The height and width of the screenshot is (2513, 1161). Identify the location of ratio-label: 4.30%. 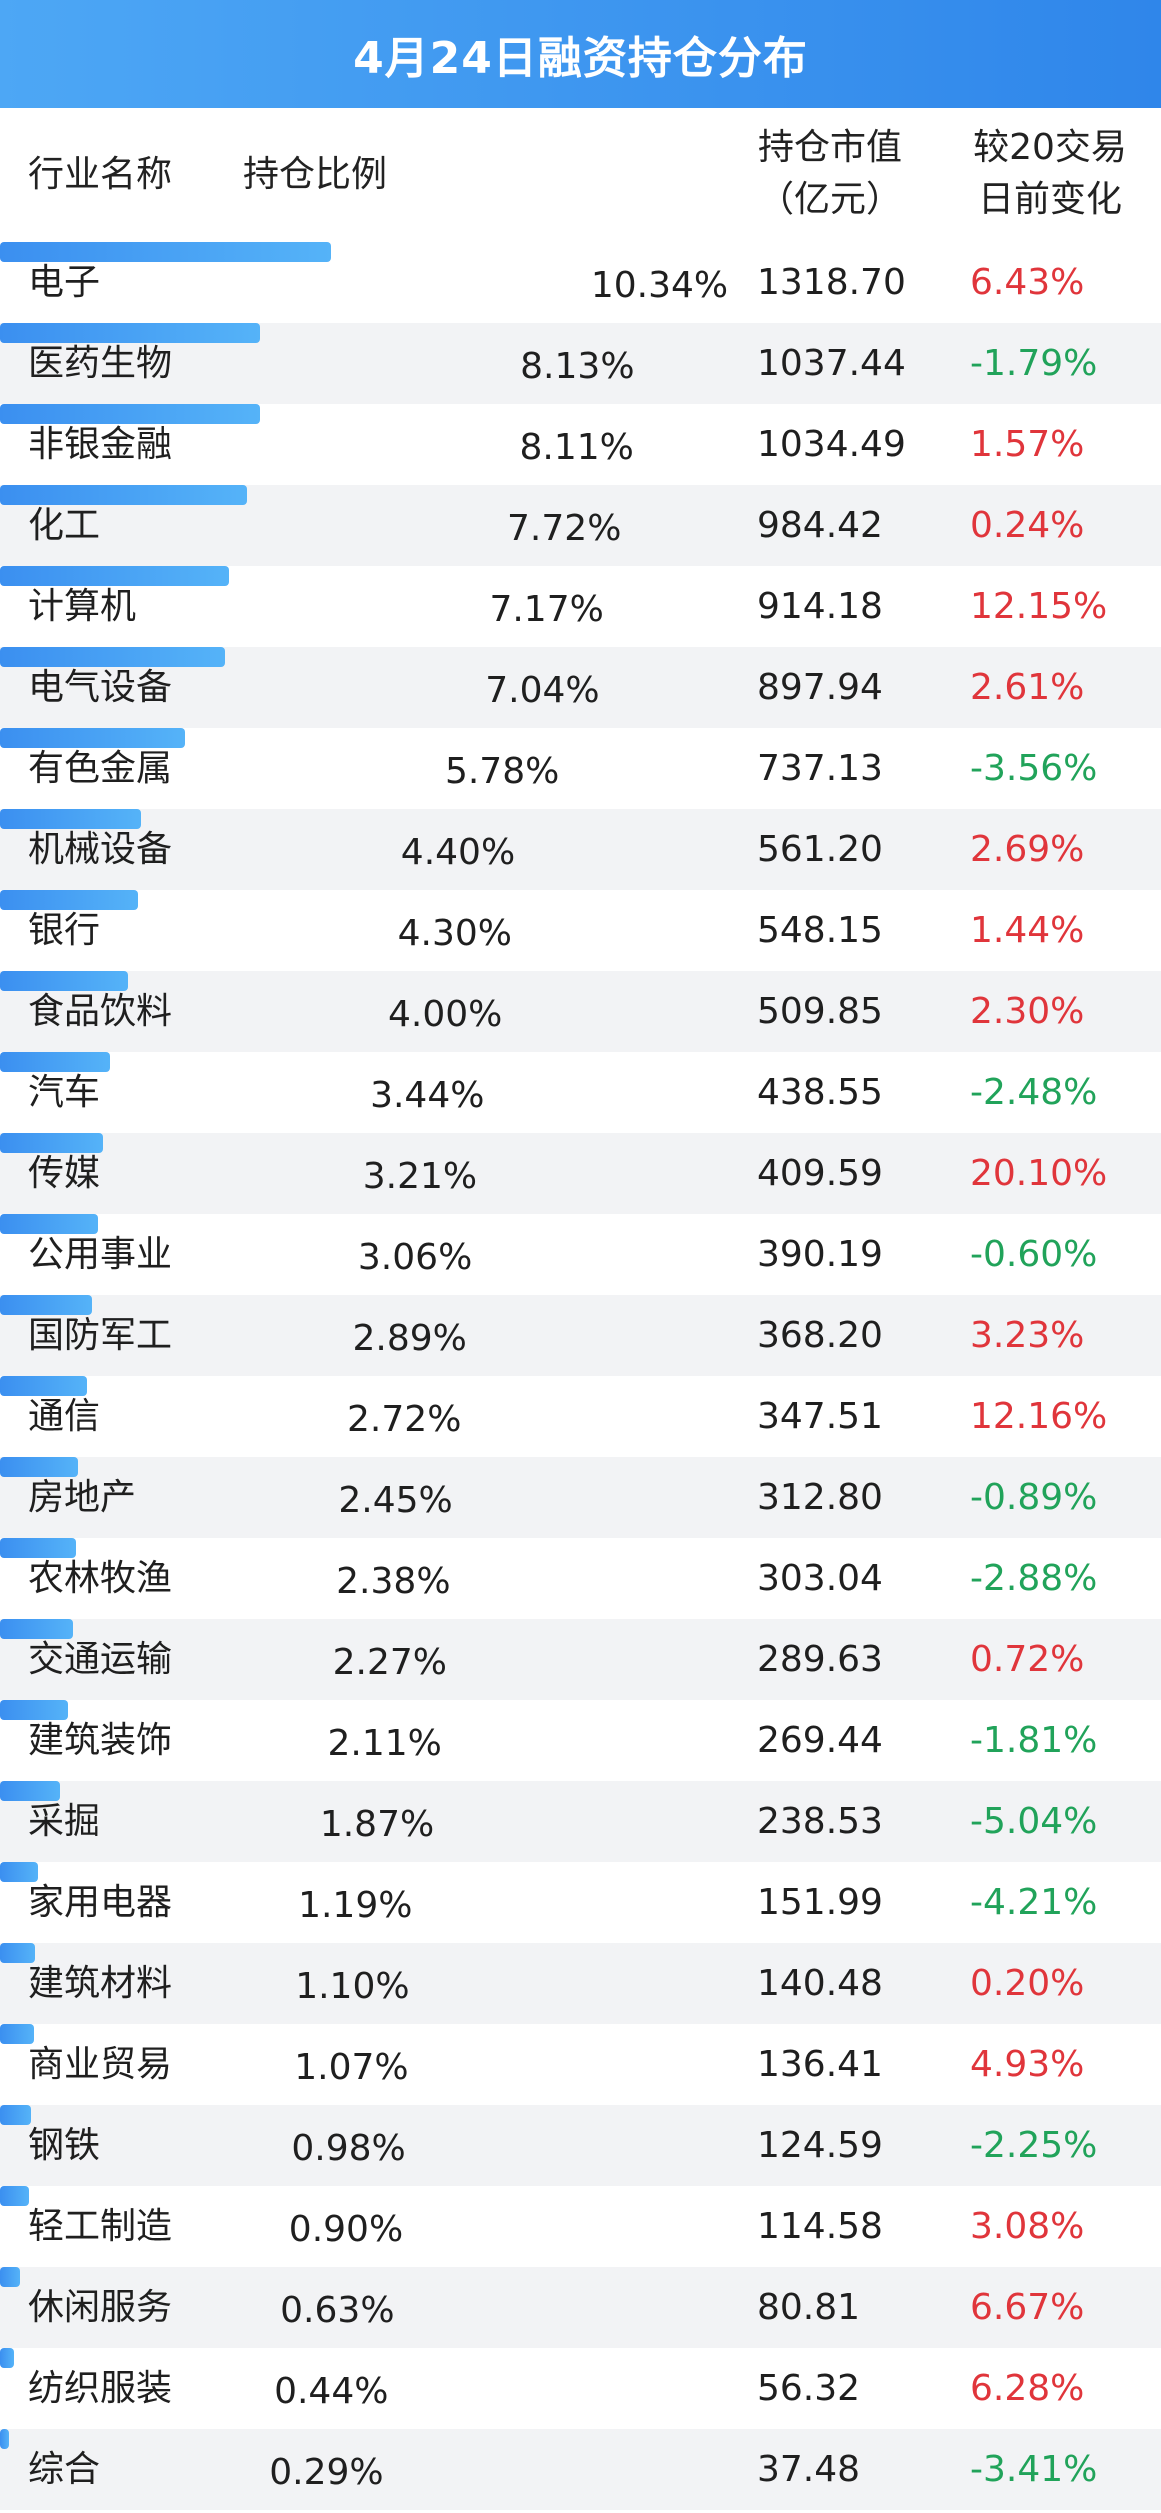
(454, 933).